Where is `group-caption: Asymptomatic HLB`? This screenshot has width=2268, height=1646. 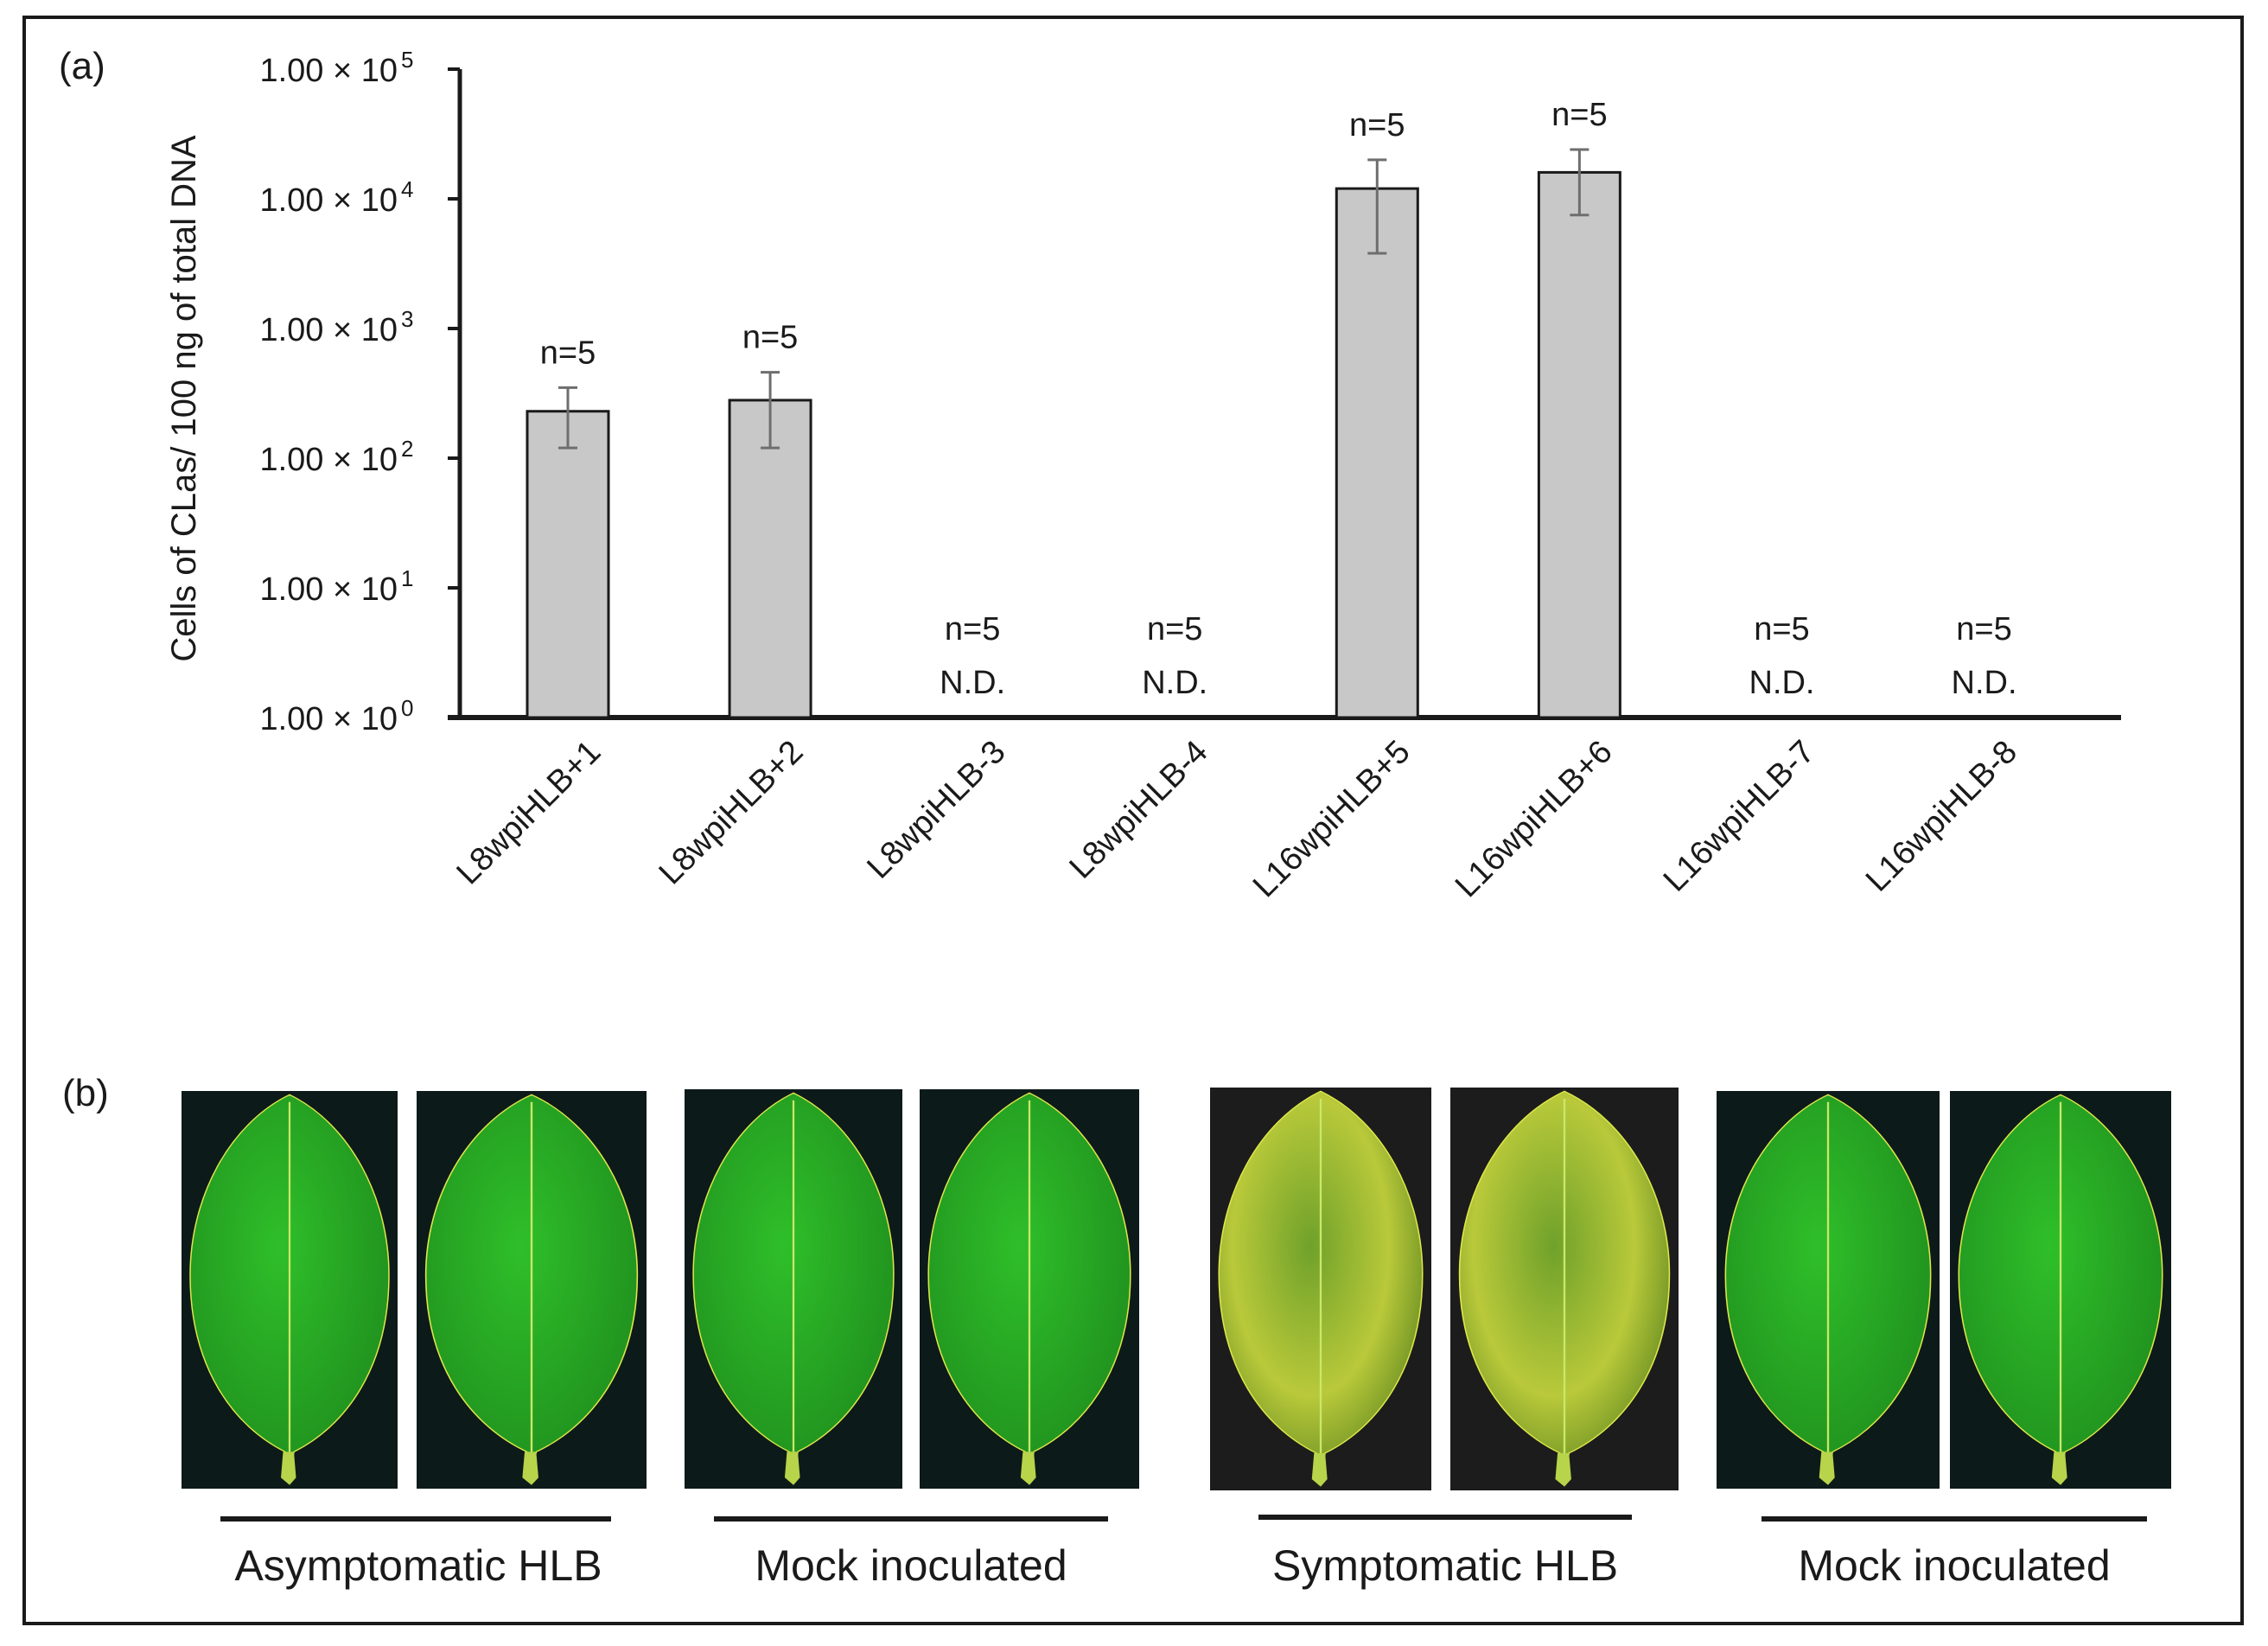
group-caption: Asymptomatic HLB is located at coordinates (418, 1566).